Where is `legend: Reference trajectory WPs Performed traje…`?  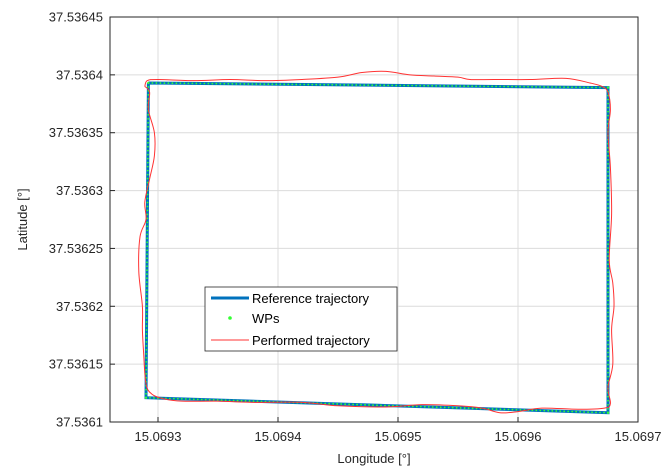 legend: Reference trajectory WPs Performed traje… is located at coordinates (301, 319).